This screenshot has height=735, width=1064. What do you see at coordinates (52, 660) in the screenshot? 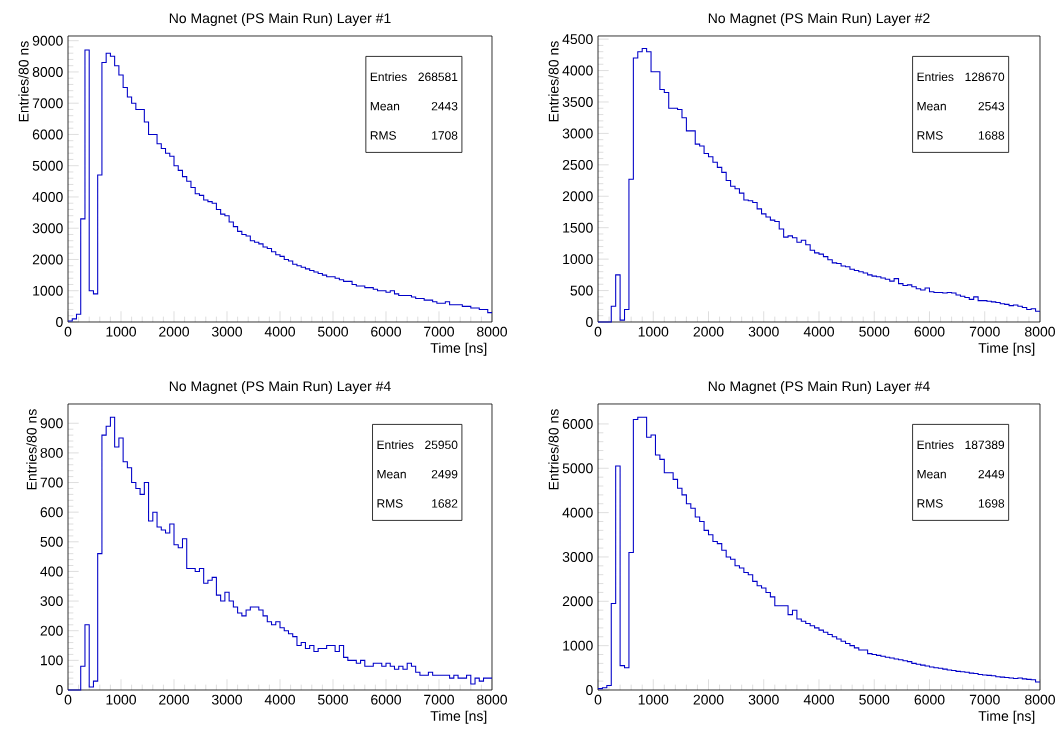
I see `y-tick-label: 100` at bounding box center [52, 660].